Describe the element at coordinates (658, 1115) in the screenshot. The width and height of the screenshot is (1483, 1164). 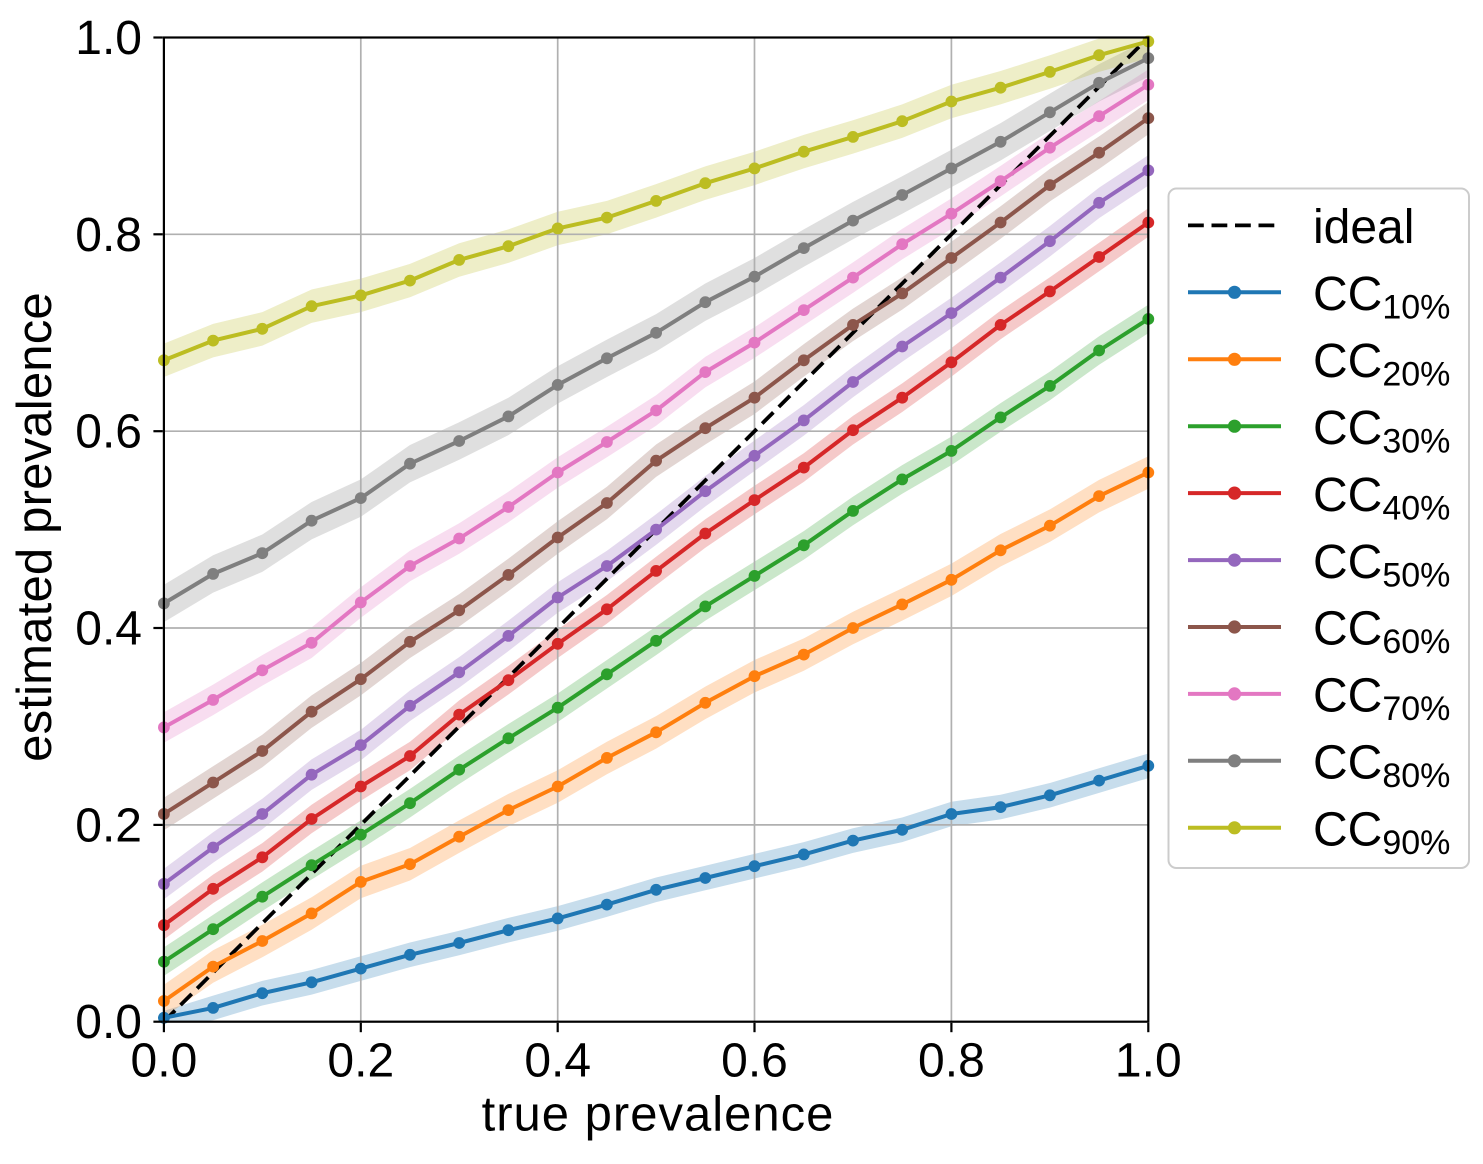
I see `svg-text: true prevalence` at that location.